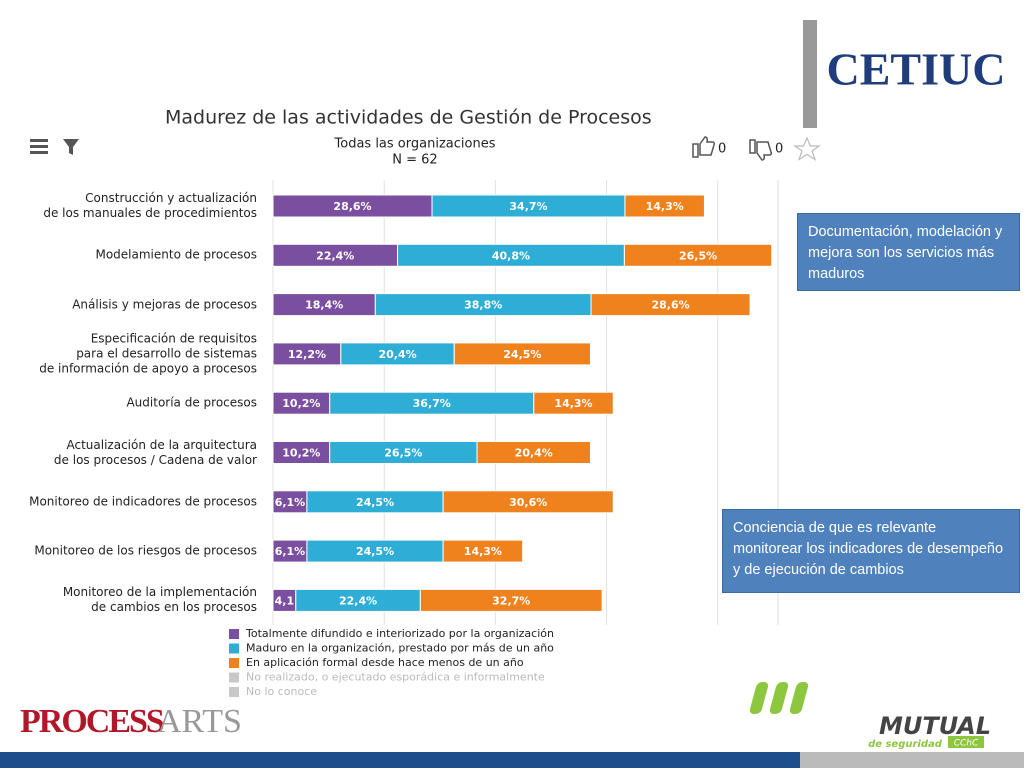 Image resolution: width=1024 pixels, height=768 pixels. Describe the element at coordinates (143, 501) in the screenshot. I see `category-label: Monitoreo de indicadores de procesos` at that location.